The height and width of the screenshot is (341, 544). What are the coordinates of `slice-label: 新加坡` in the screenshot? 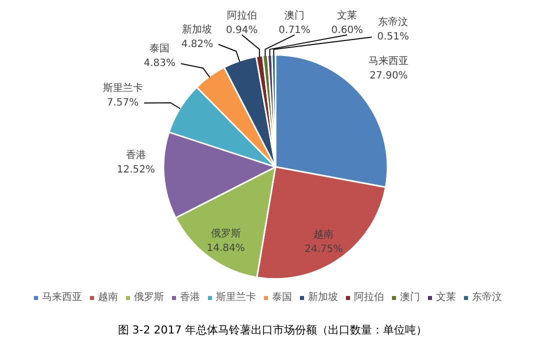 It's located at (197, 29).